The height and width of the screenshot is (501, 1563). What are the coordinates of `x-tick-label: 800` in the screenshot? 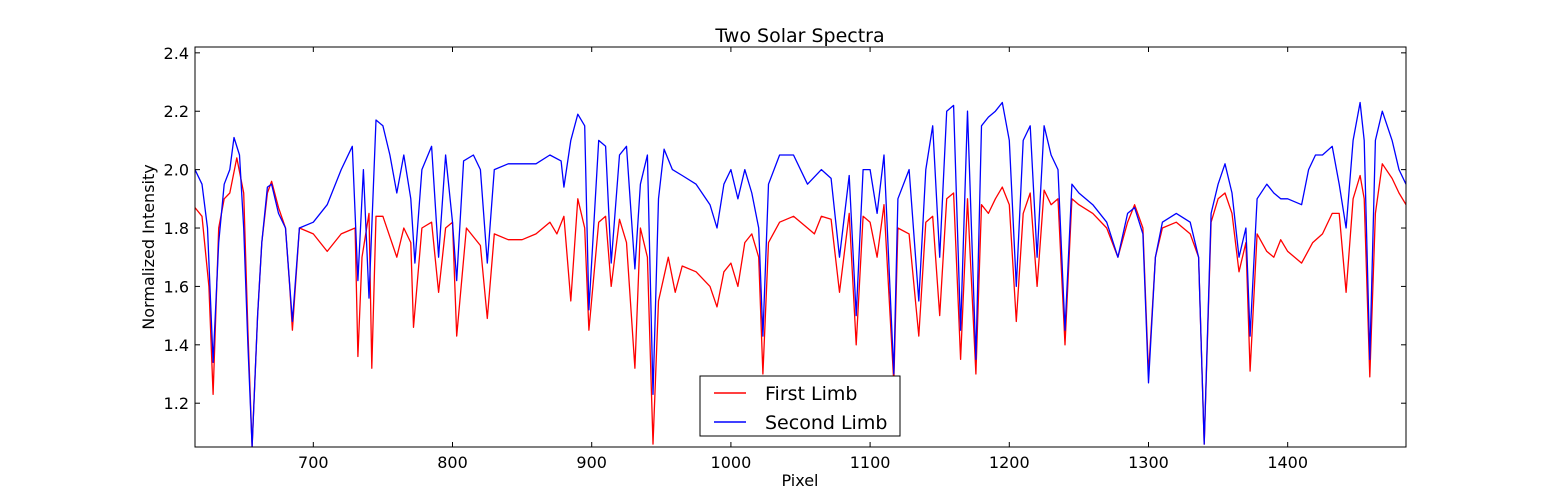 It's located at (452, 462).